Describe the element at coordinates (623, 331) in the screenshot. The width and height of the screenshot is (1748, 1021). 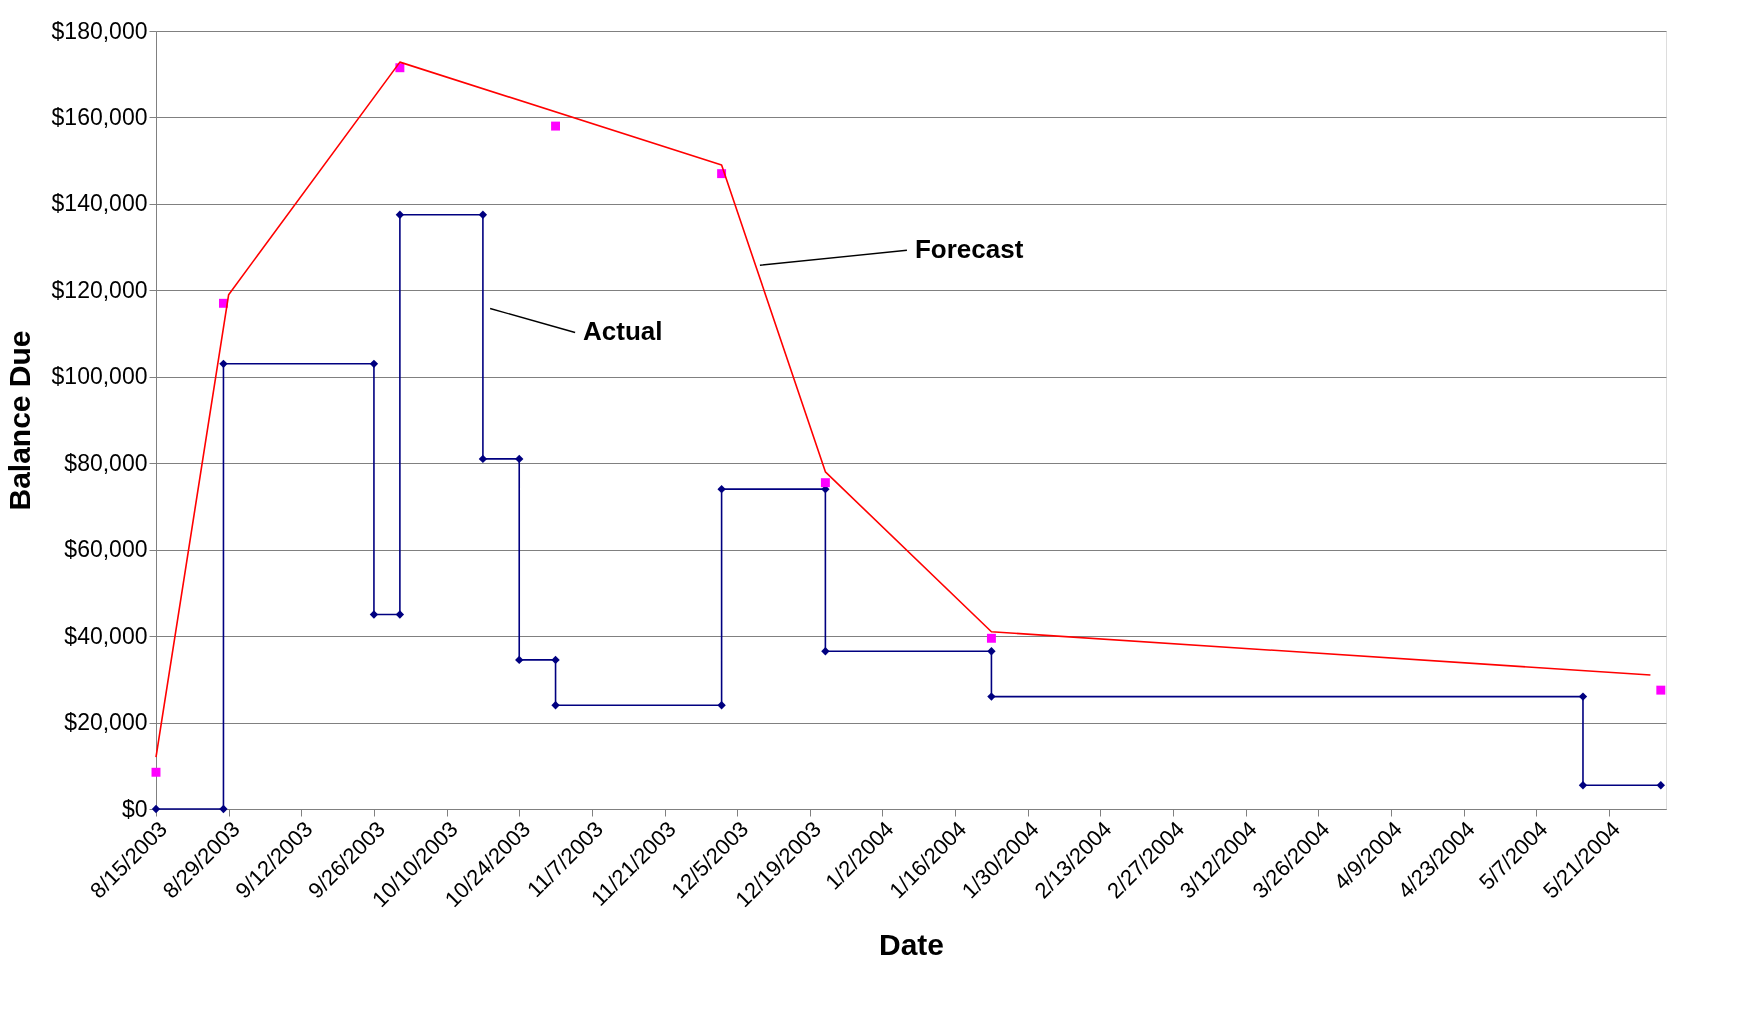
I see `annotation: Actual` at that location.